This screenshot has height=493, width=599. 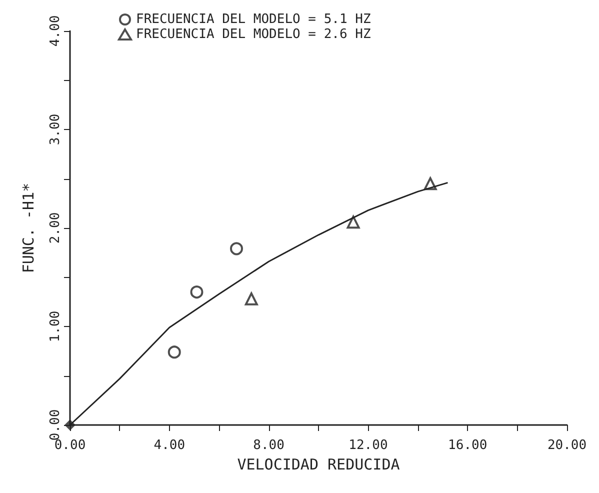 I want to click on x-axis-title: VELOCIDAD REDUCIDA, so click(x=318, y=465).